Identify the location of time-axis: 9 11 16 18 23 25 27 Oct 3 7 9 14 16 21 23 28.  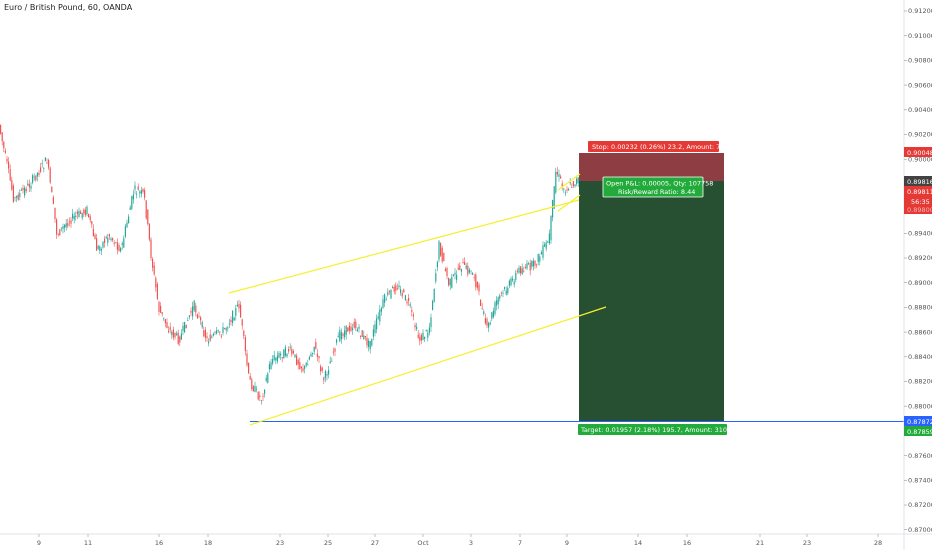
(459, 540).